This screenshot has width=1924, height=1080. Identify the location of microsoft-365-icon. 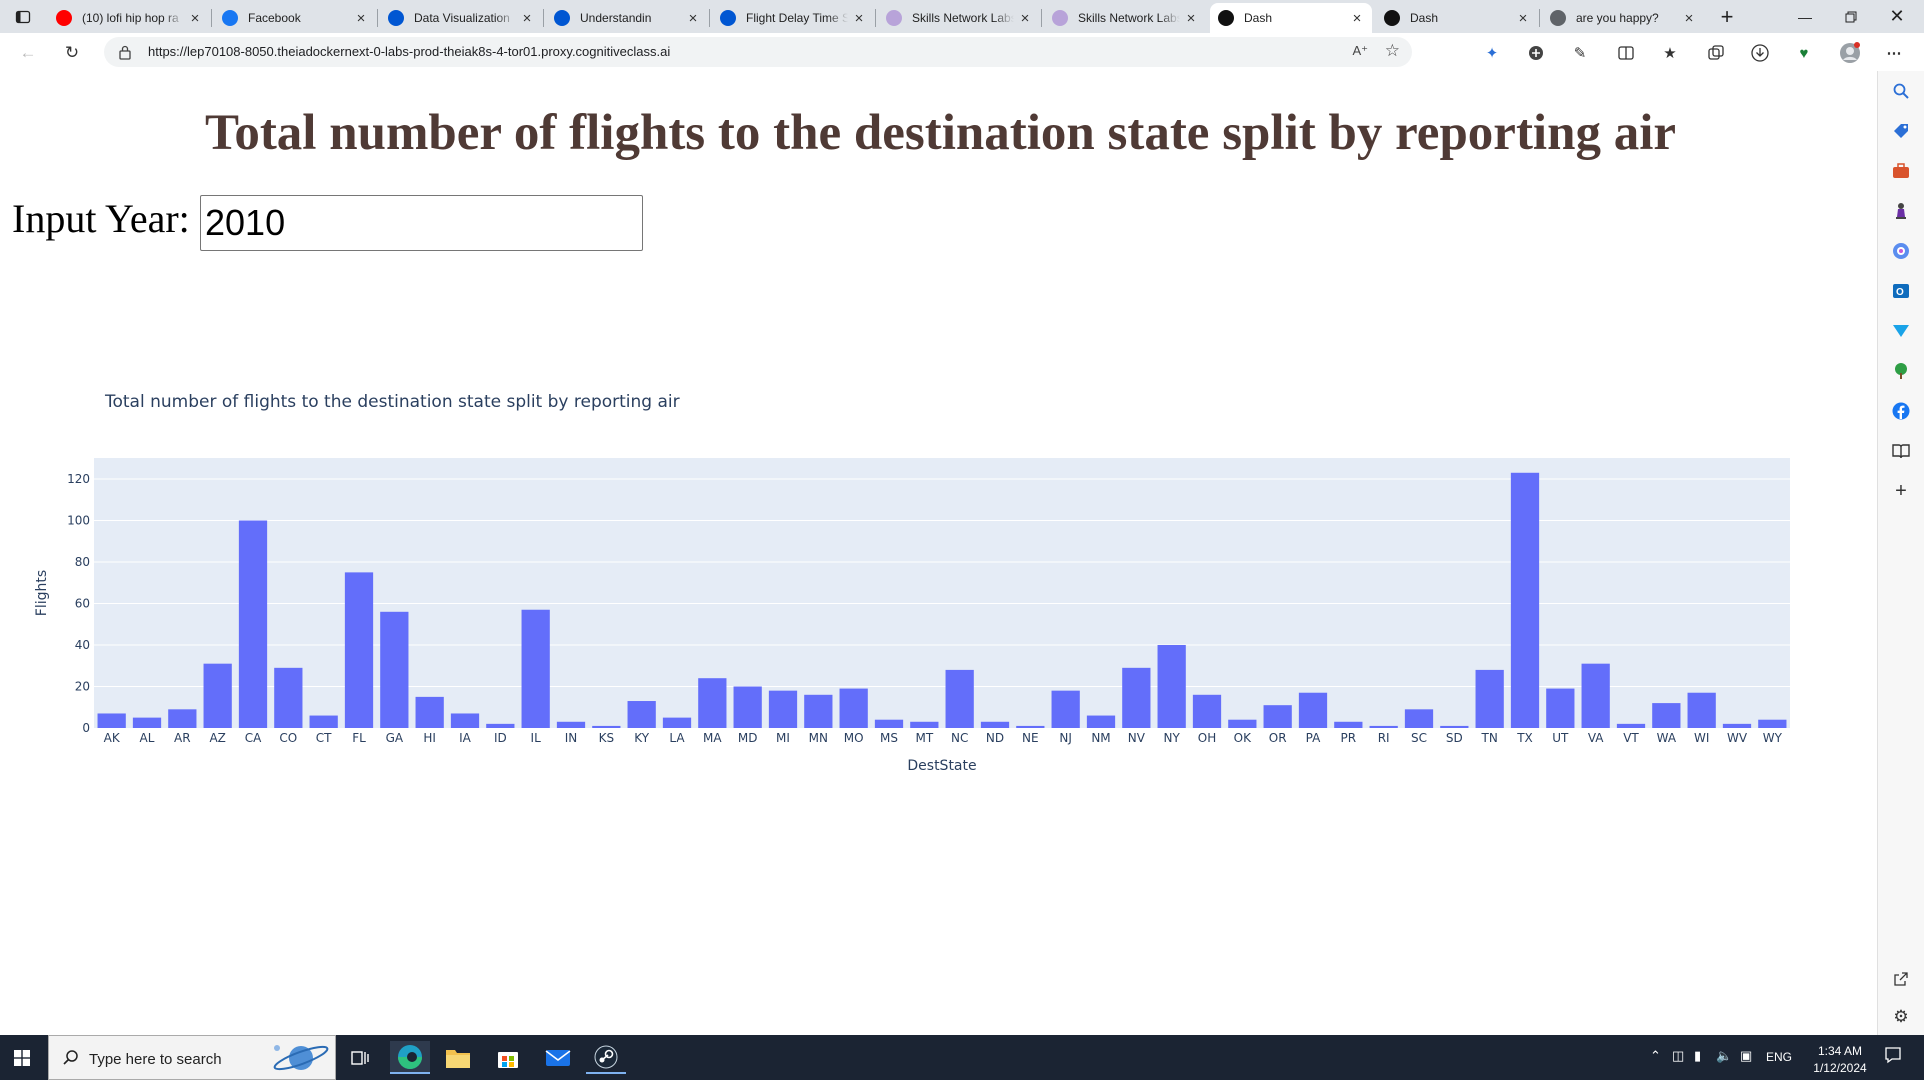
(1901, 251).